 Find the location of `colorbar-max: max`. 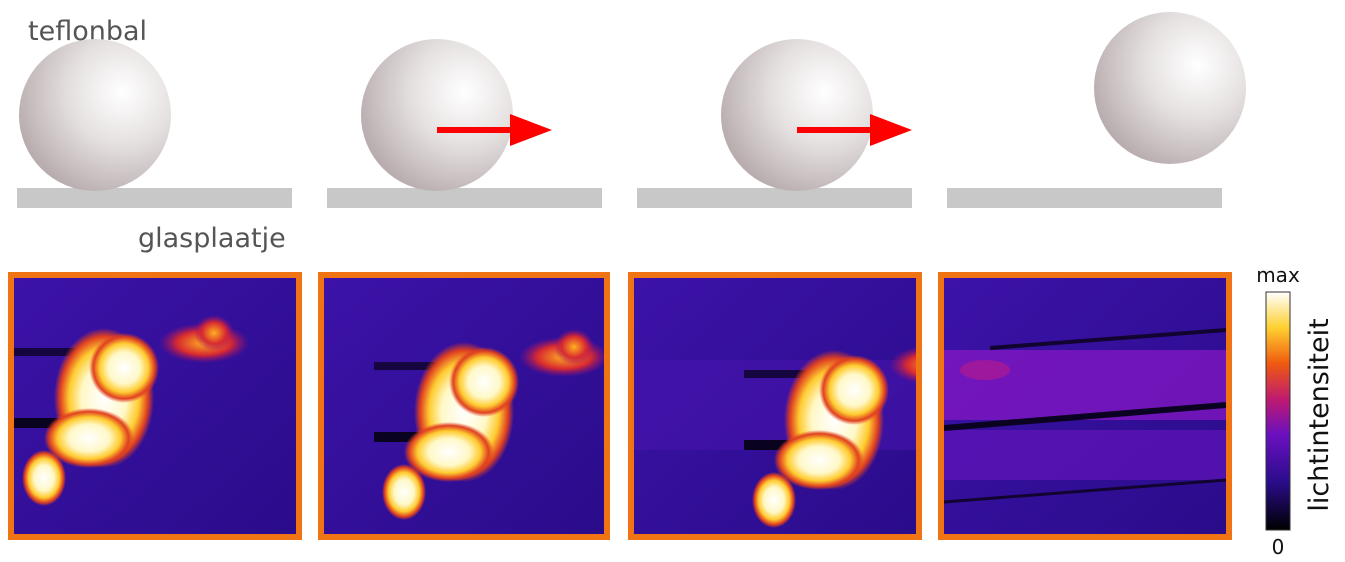

colorbar-max: max is located at coordinates (1278, 275).